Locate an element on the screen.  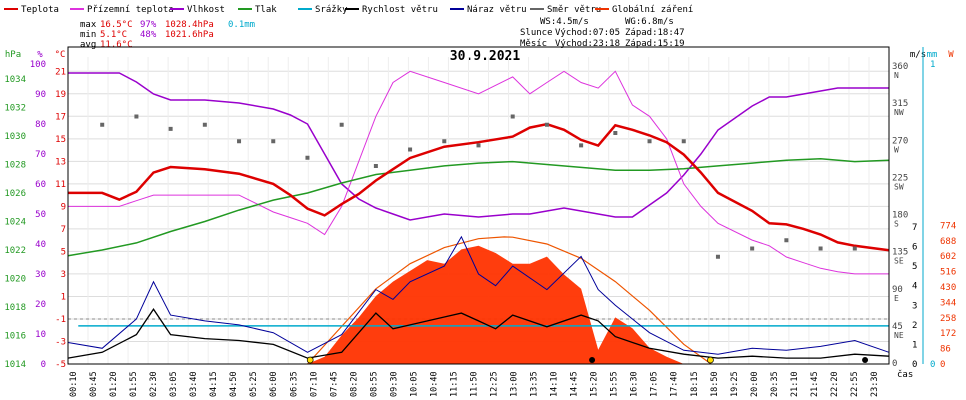
info-6: Východ:23:18 is located at coordinates (587, 44).